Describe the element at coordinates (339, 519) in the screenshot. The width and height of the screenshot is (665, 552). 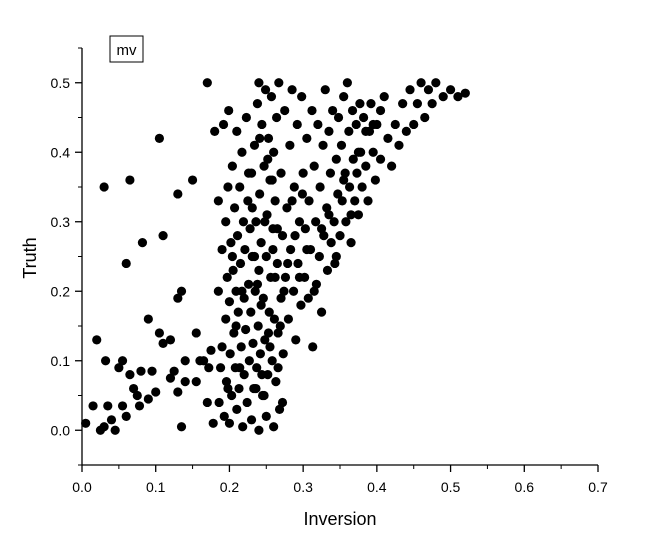
I see `x-axis-title: Inversion` at that location.